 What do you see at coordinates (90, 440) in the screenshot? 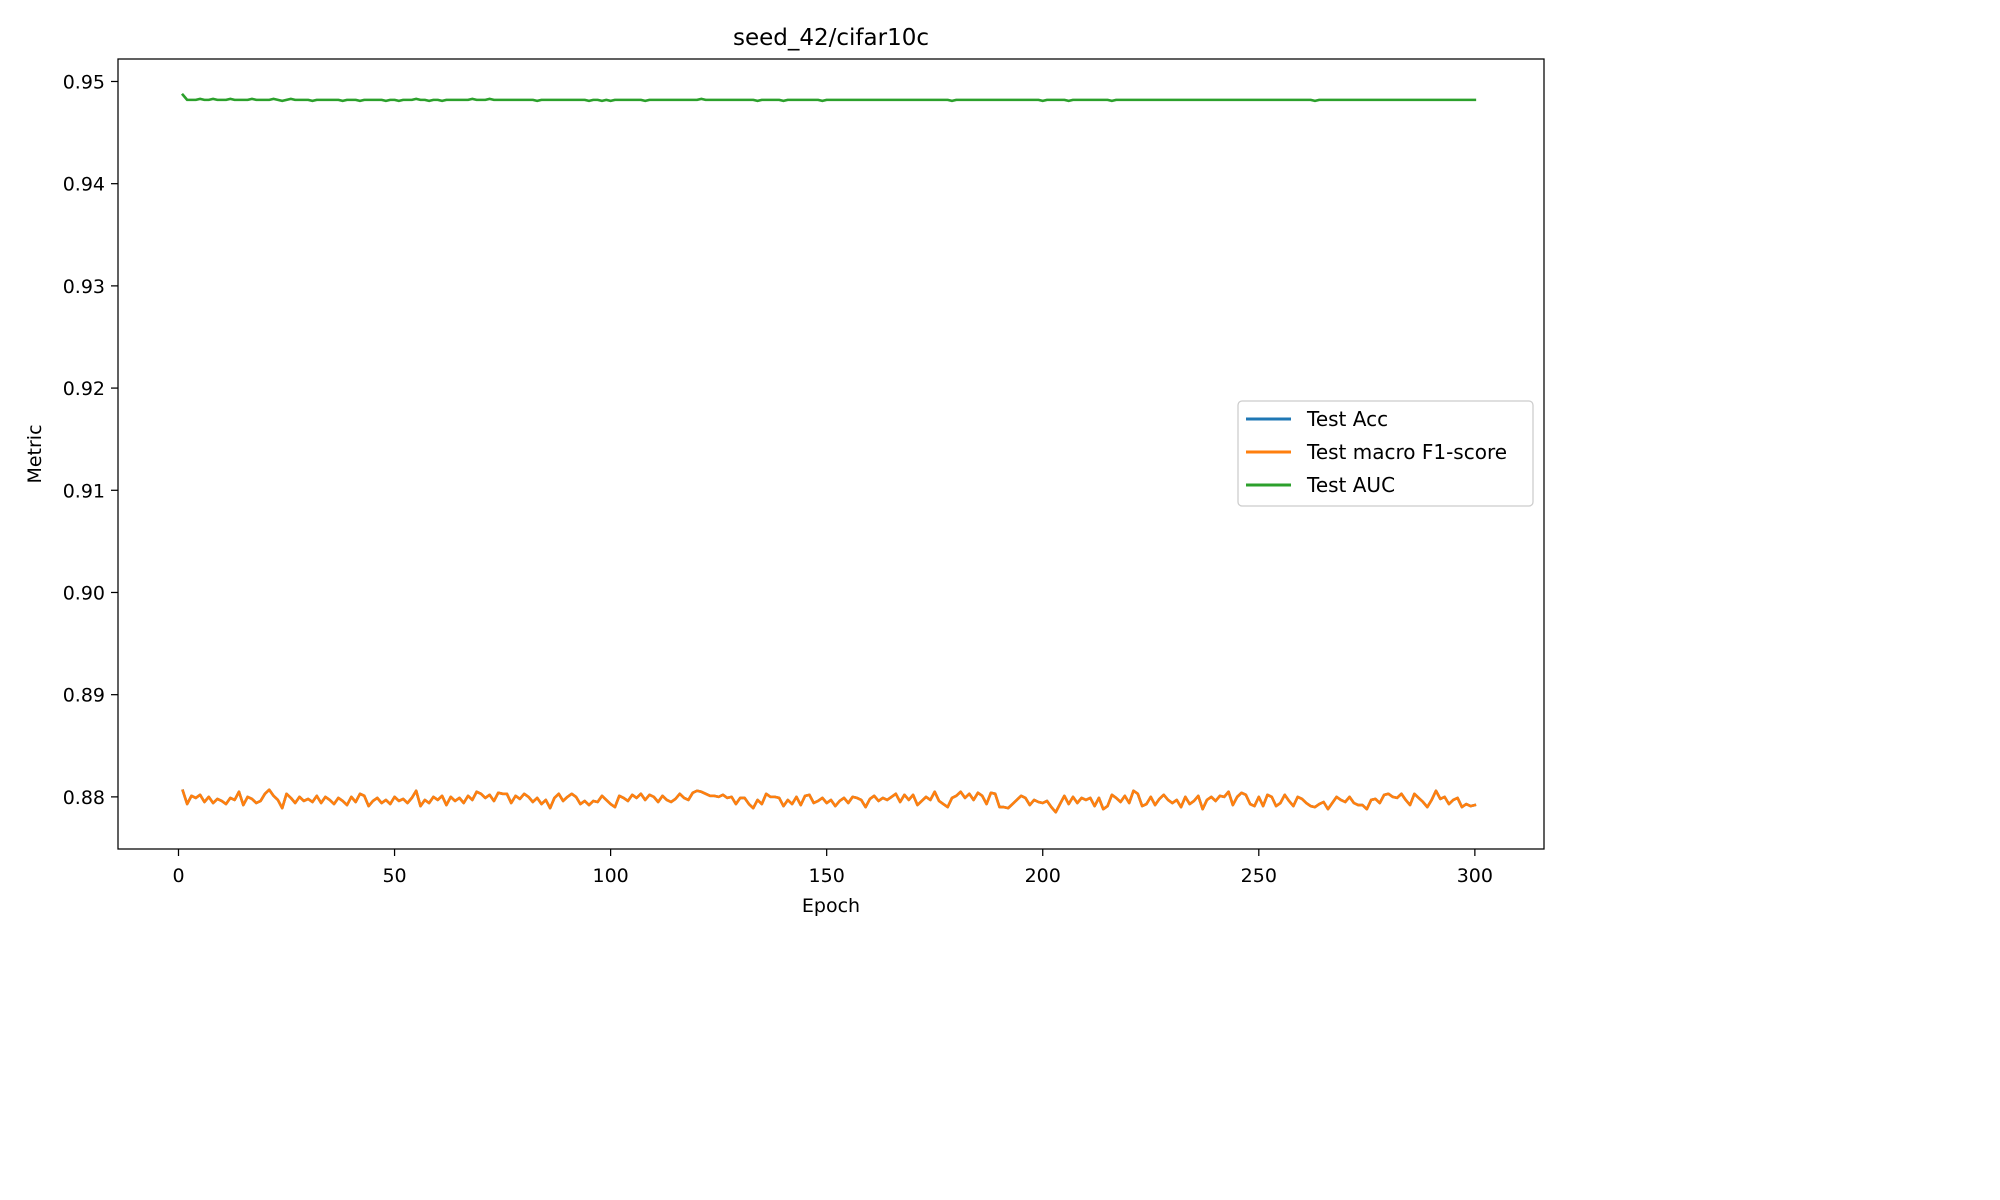
I see `y-axis: 0.88 0.89 0.90 0.91 0.92 0.93 0.94 0.95` at bounding box center [90, 440].